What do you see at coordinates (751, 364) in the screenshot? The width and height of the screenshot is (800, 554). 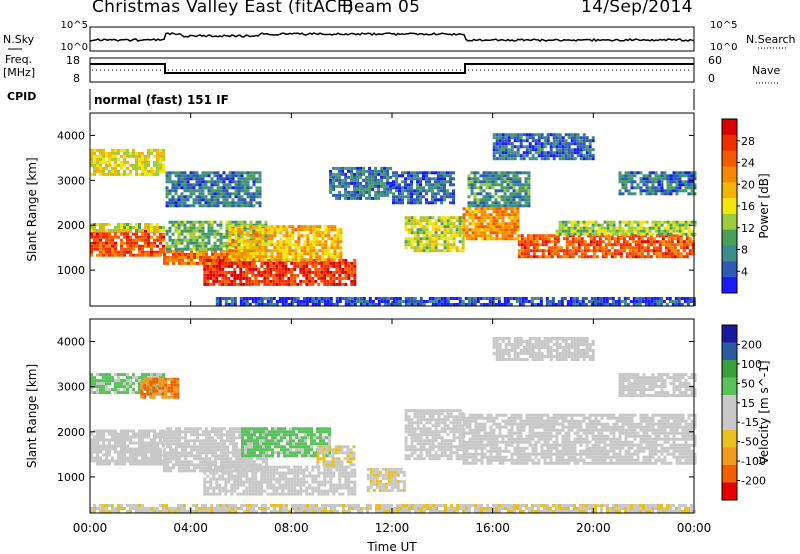 I see `colorbar-tick-label: 100` at bounding box center [751, 364].